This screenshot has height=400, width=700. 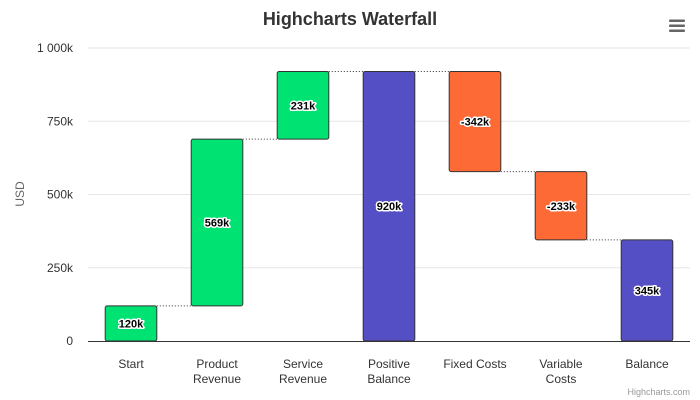 I want to click on y-tick-label: 500k, so click(x=60, y=195).